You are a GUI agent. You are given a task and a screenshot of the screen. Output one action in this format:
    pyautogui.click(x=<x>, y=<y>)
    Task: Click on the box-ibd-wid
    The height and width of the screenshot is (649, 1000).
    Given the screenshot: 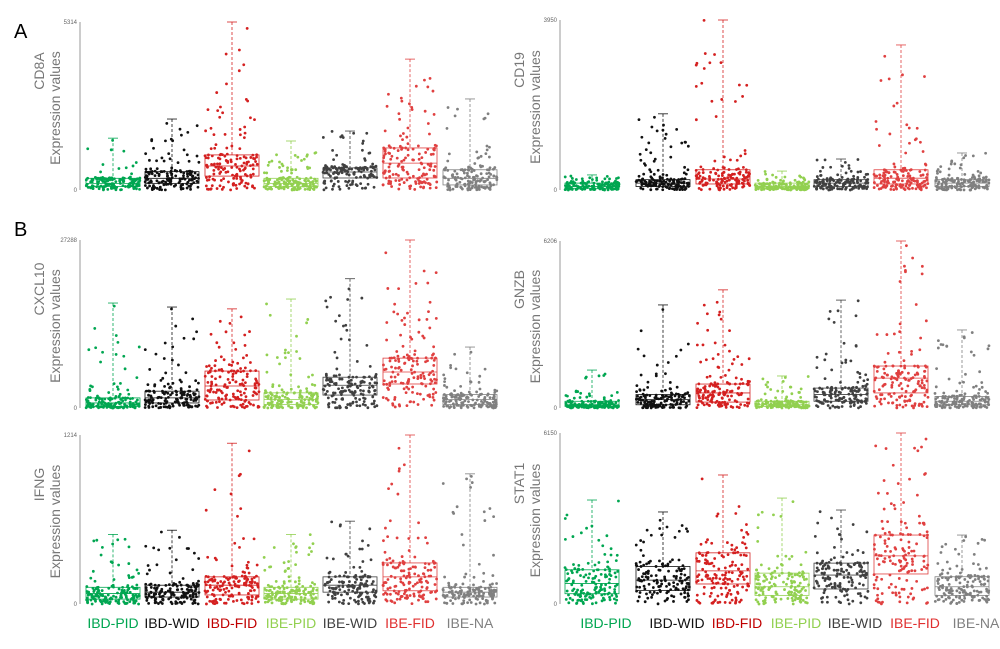 What is the action you would take?
    pyautogui.click(x=172, y=358)
    